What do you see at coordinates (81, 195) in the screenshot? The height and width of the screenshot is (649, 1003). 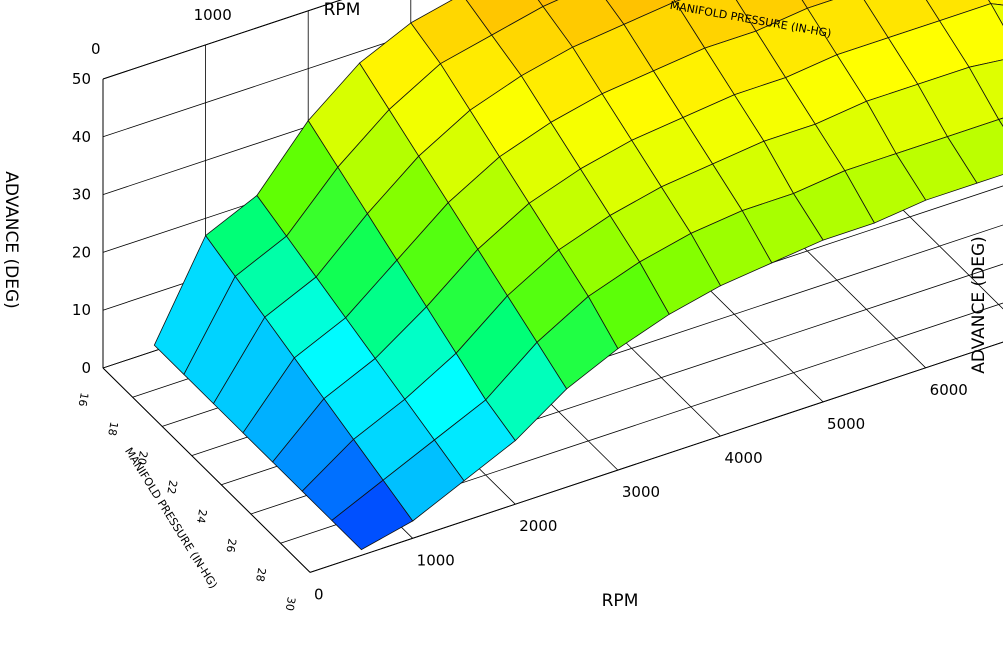 I see `advance-tick-label-left: 30` at bounding box center [81, 195].